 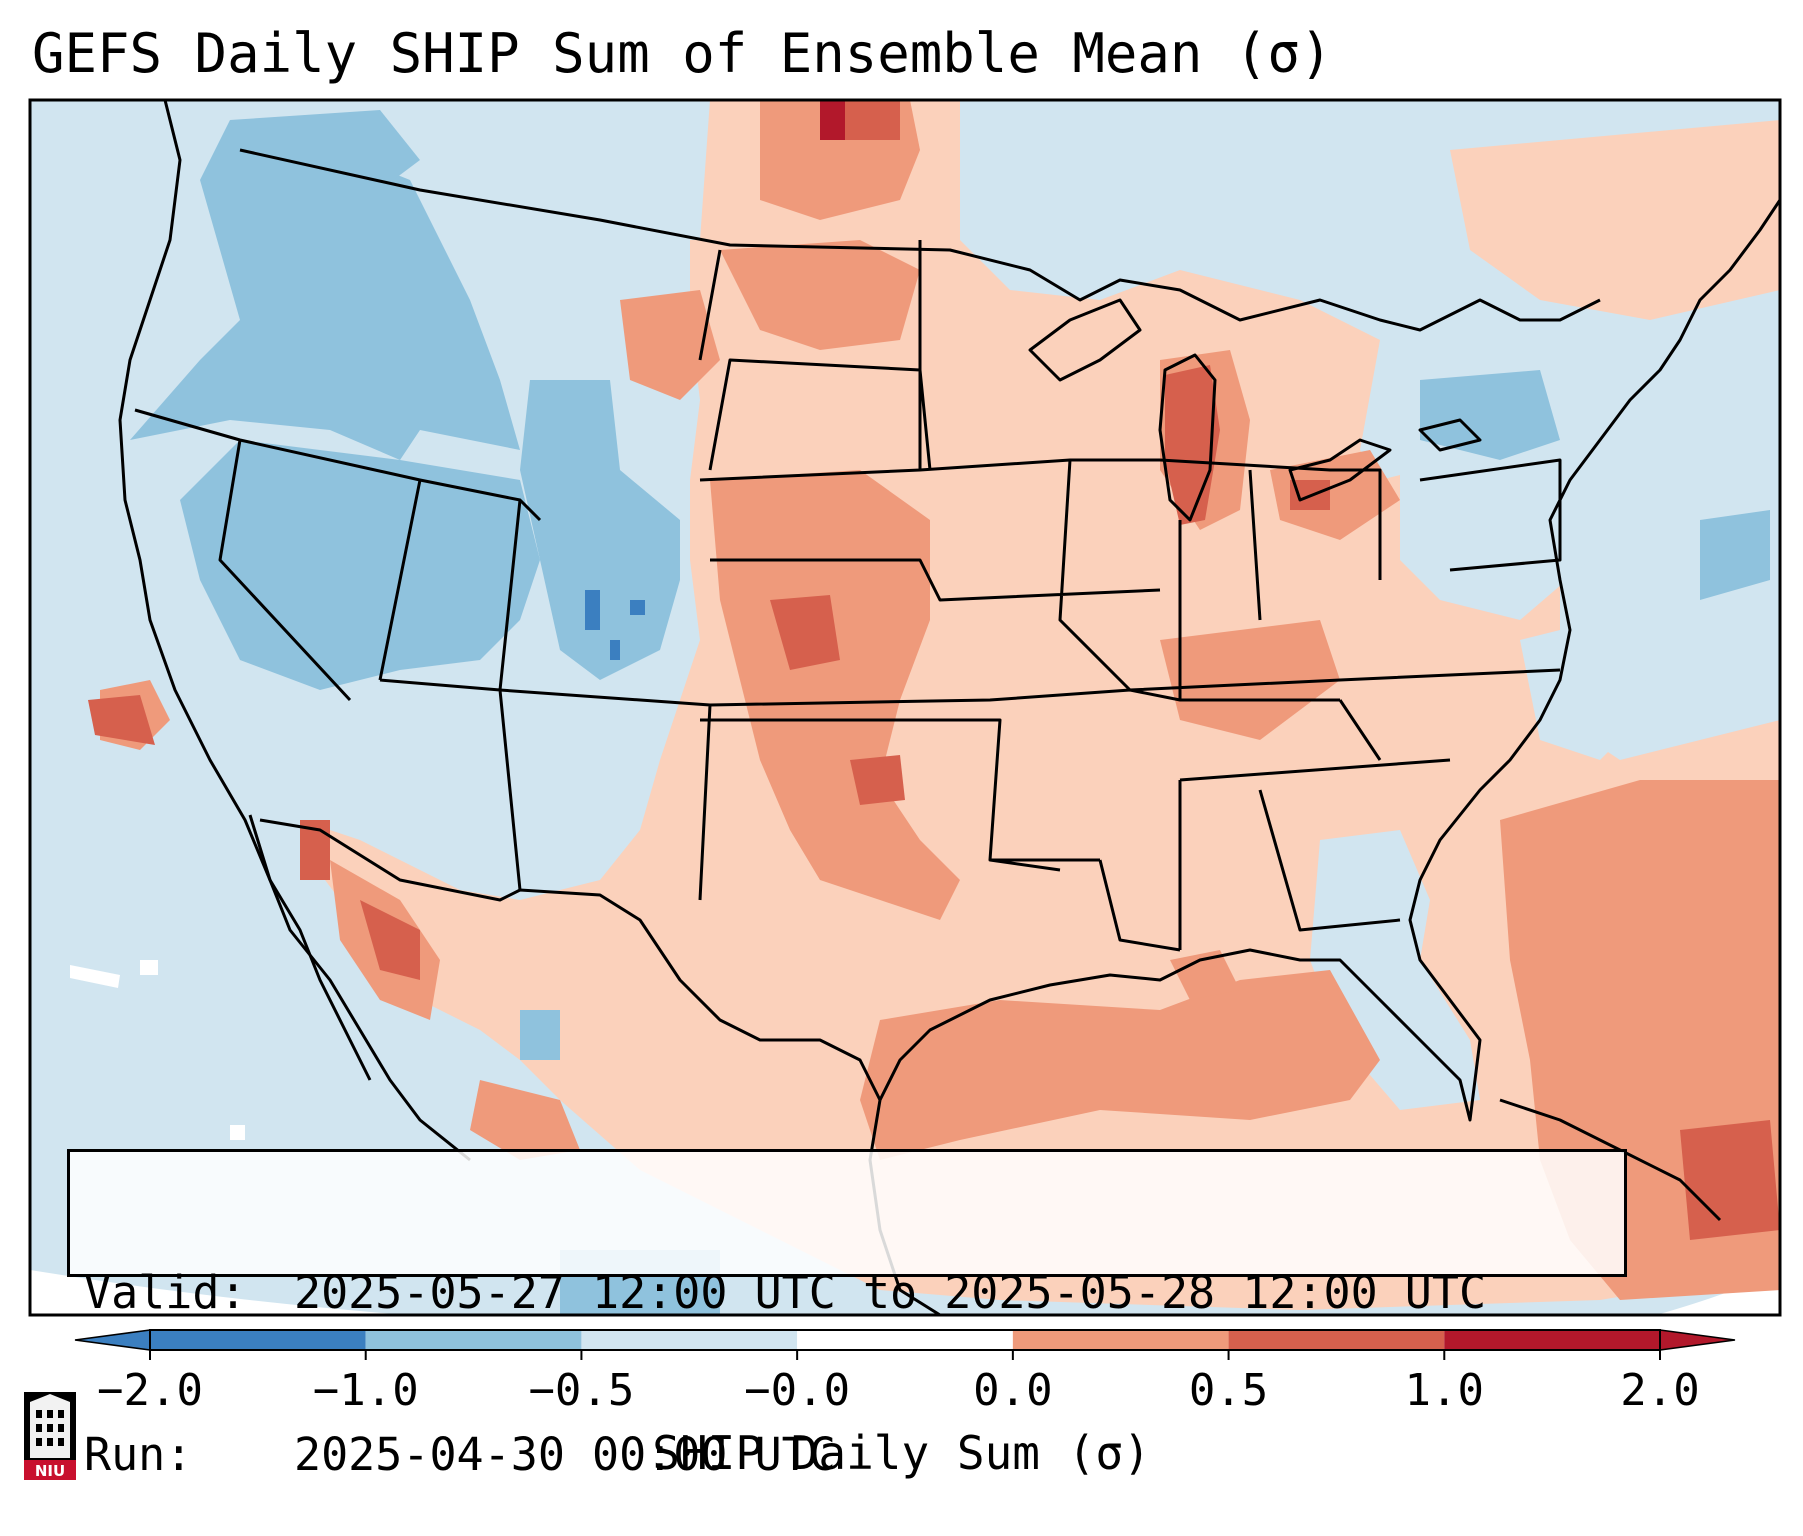 I want to click on colorbar-frame, so click(x=905, y=1340).